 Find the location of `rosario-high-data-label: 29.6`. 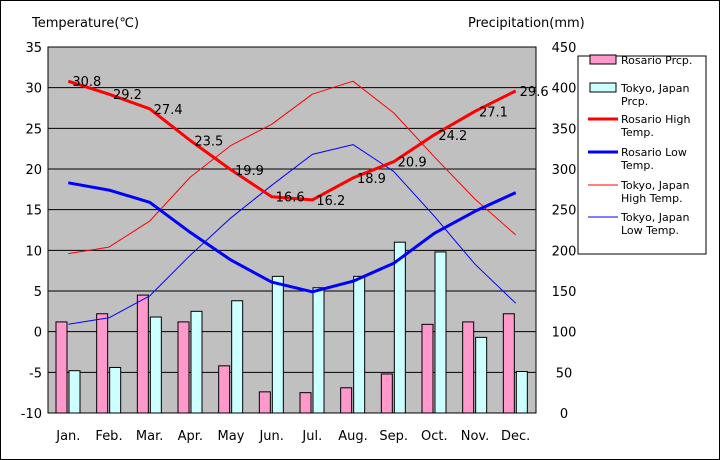

rosario-high-data-label: 29.6 is located at coordinates (534, 92).